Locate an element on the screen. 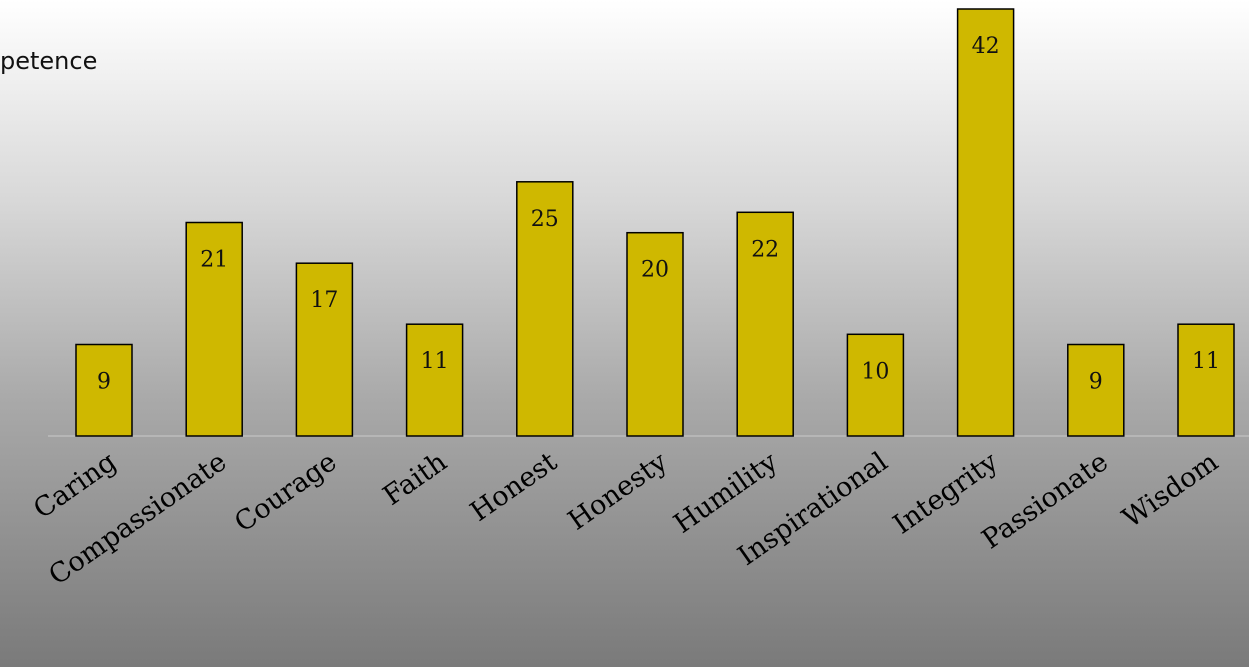  data-label-wisdom: 11 is located at coordinates (1206, 361).